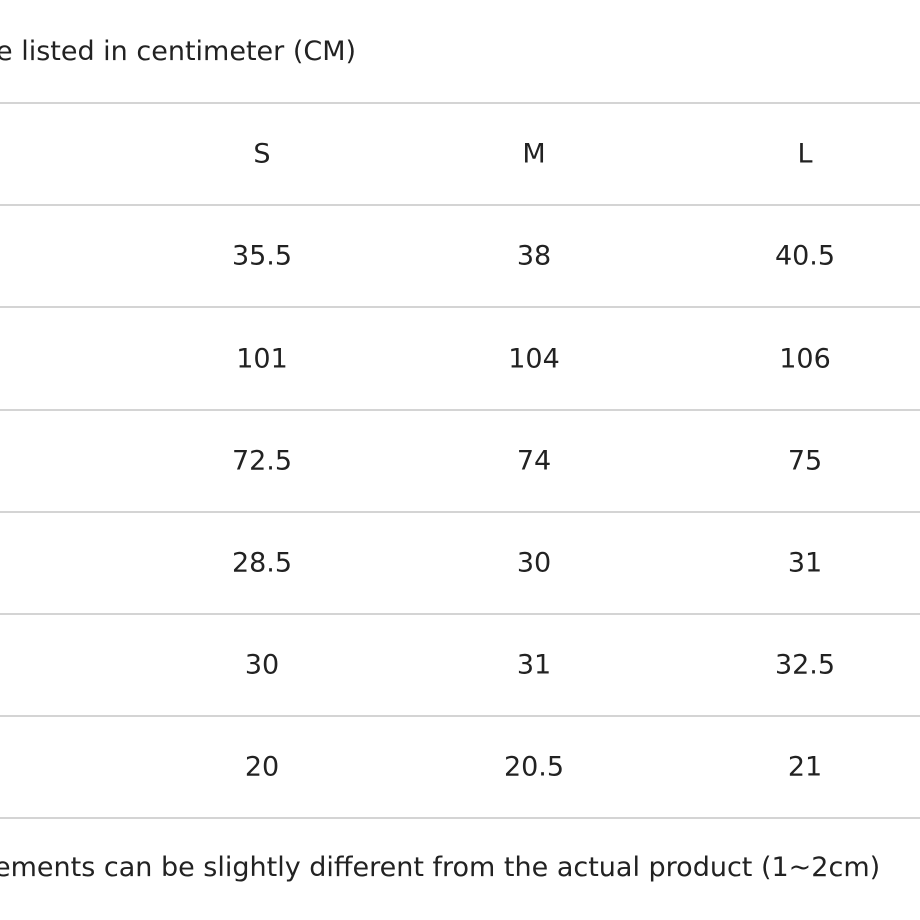 The image size is (920, 920). I want to click on table-cell: 20, so click(262, 767).